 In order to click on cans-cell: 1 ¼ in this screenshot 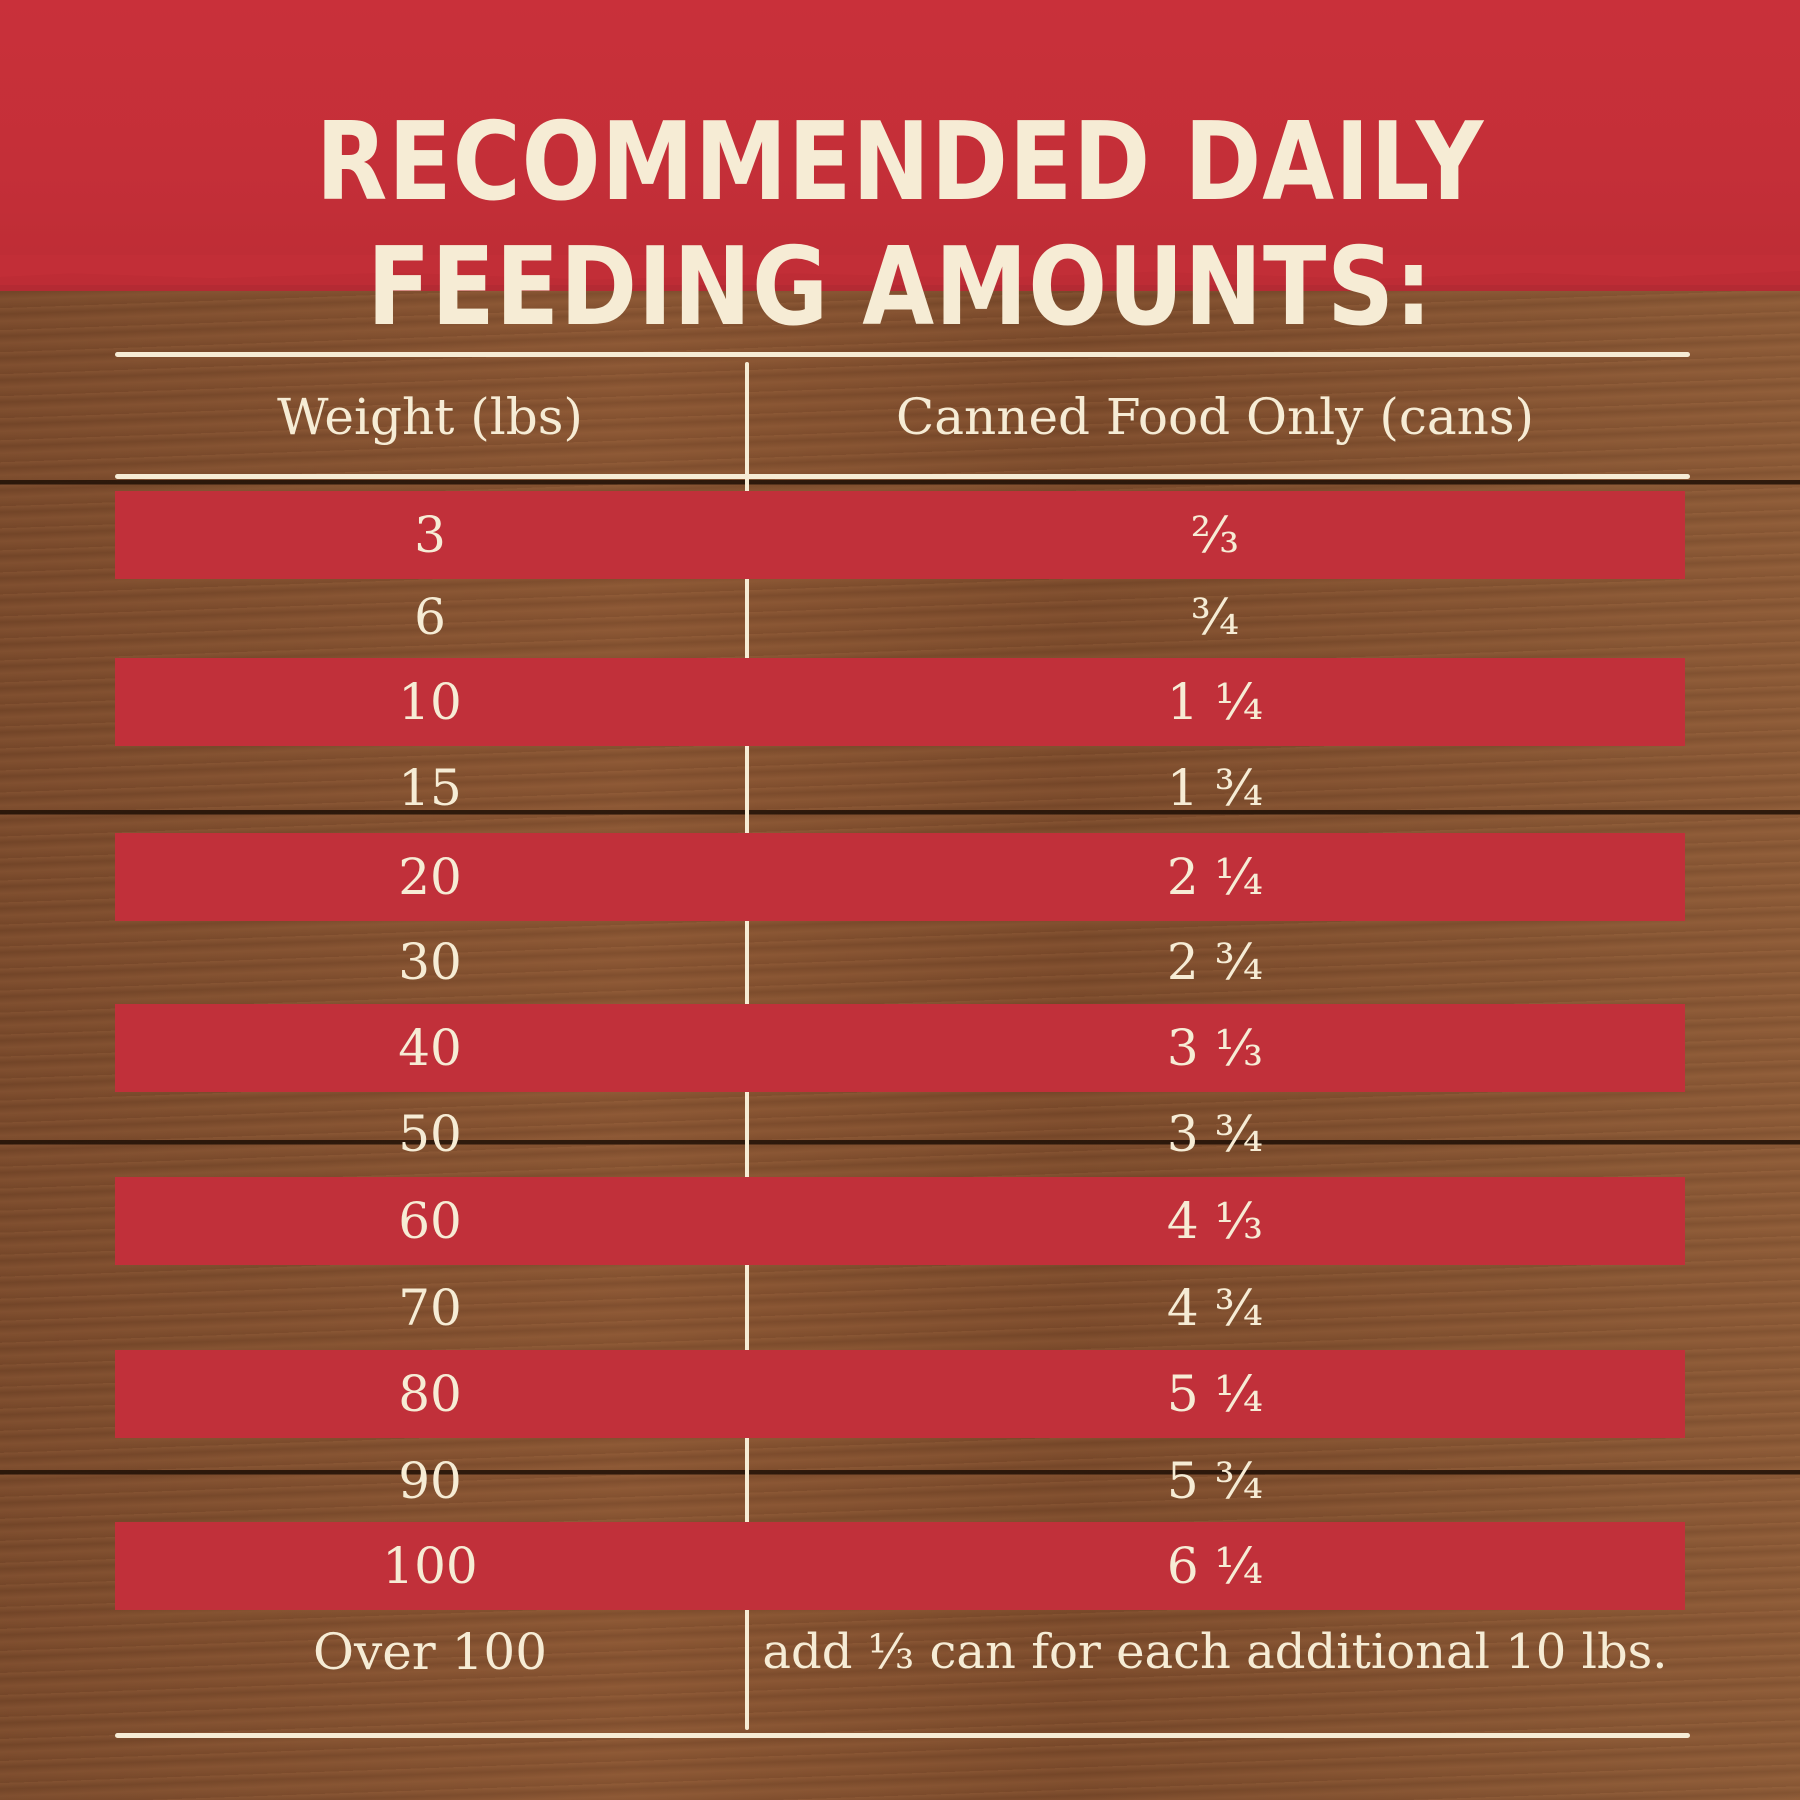, I will do `click(1215, 702)`.